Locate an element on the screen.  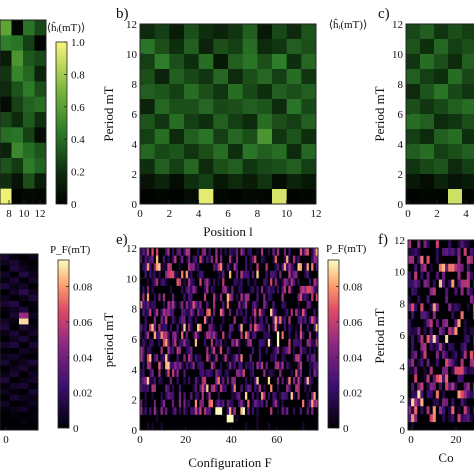
panel-c-y-tick-label: 0 is located at coordinates (401, 205).